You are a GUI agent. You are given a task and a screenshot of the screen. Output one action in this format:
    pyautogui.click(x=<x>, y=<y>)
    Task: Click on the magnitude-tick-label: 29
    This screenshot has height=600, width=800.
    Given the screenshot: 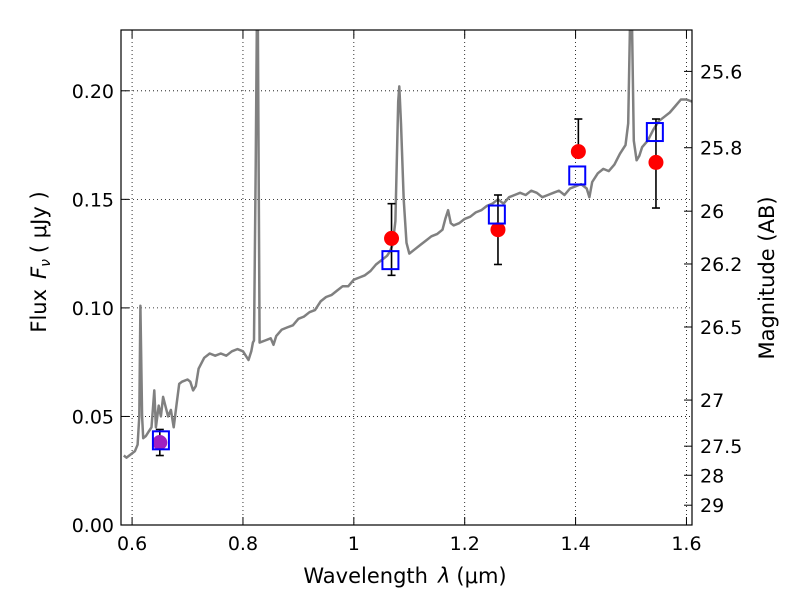 What is the action you would take?
    pyautogui.click(x=712, y=506)
    